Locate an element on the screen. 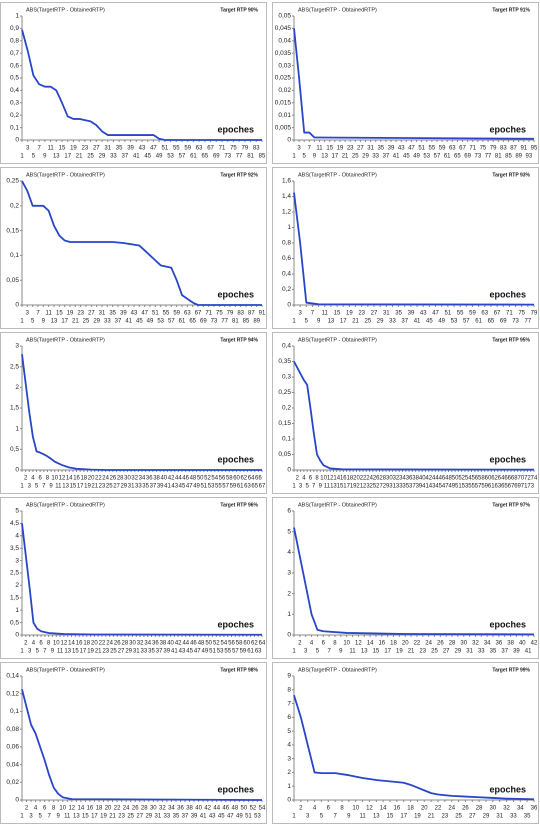  x-tick-label: 18 is located at coordinates (410, 809).